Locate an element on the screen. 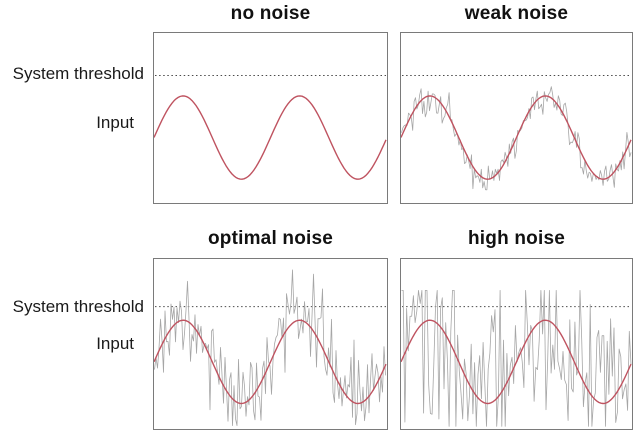 Image resolution: width=640 pixels, height=436 pixels. high-noise-plot is located at coordinates (516, 358).